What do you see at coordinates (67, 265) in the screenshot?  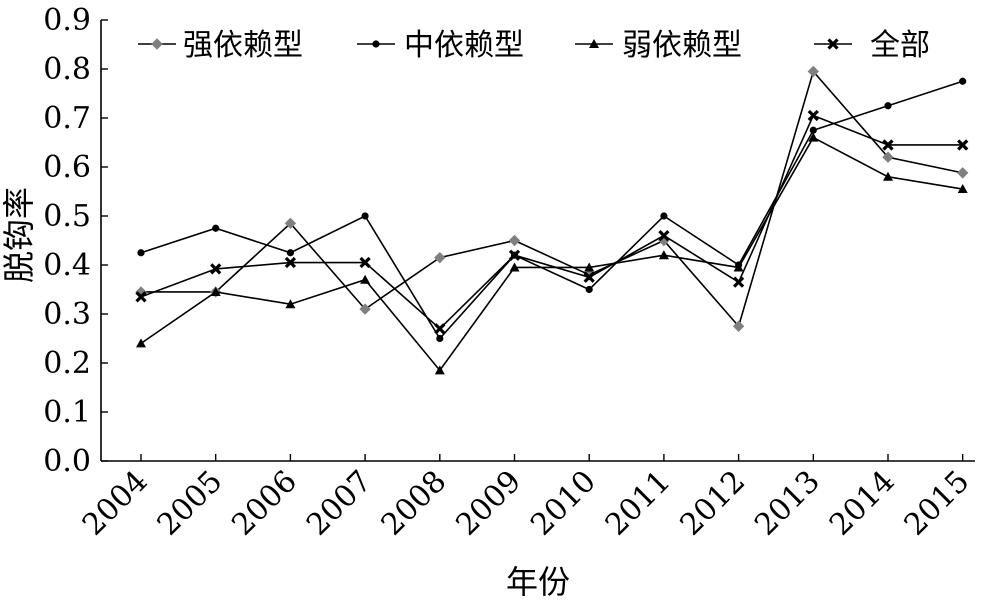 I see `y-tick-label: 0.4` at bounding box center [67, 265].